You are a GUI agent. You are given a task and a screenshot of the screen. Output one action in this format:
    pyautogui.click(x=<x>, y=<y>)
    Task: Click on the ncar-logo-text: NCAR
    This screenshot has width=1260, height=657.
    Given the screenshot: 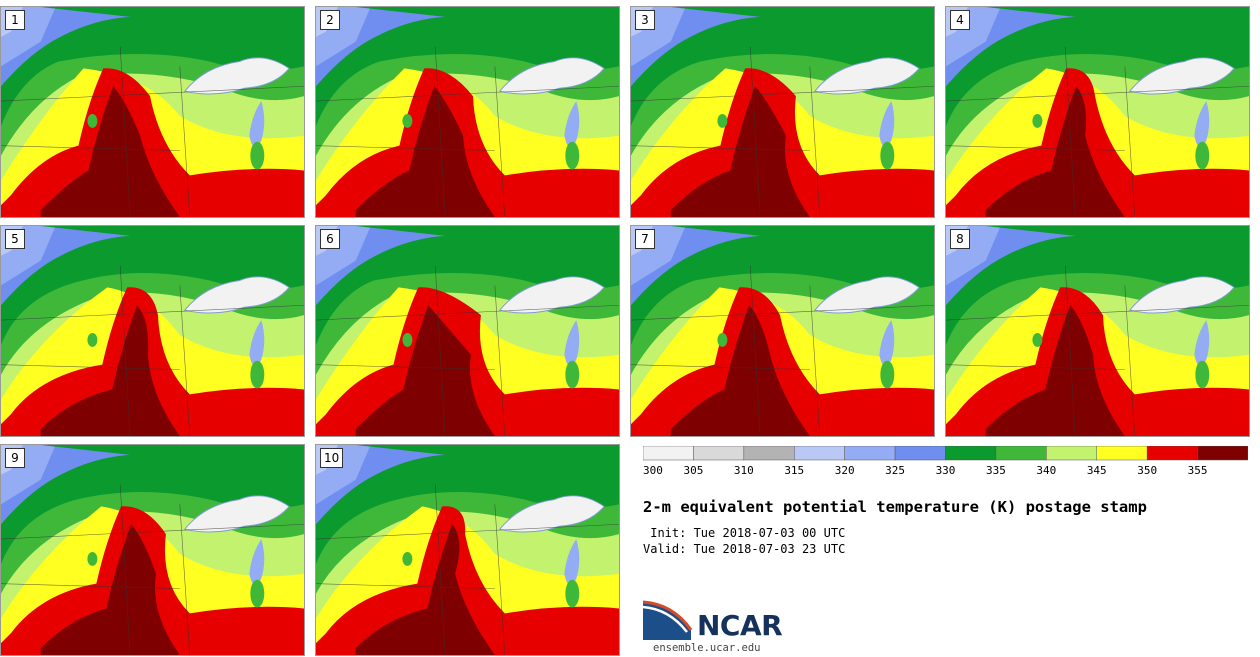 What is the action you would take?
    pyautogui.click(x=740, y=625)
    